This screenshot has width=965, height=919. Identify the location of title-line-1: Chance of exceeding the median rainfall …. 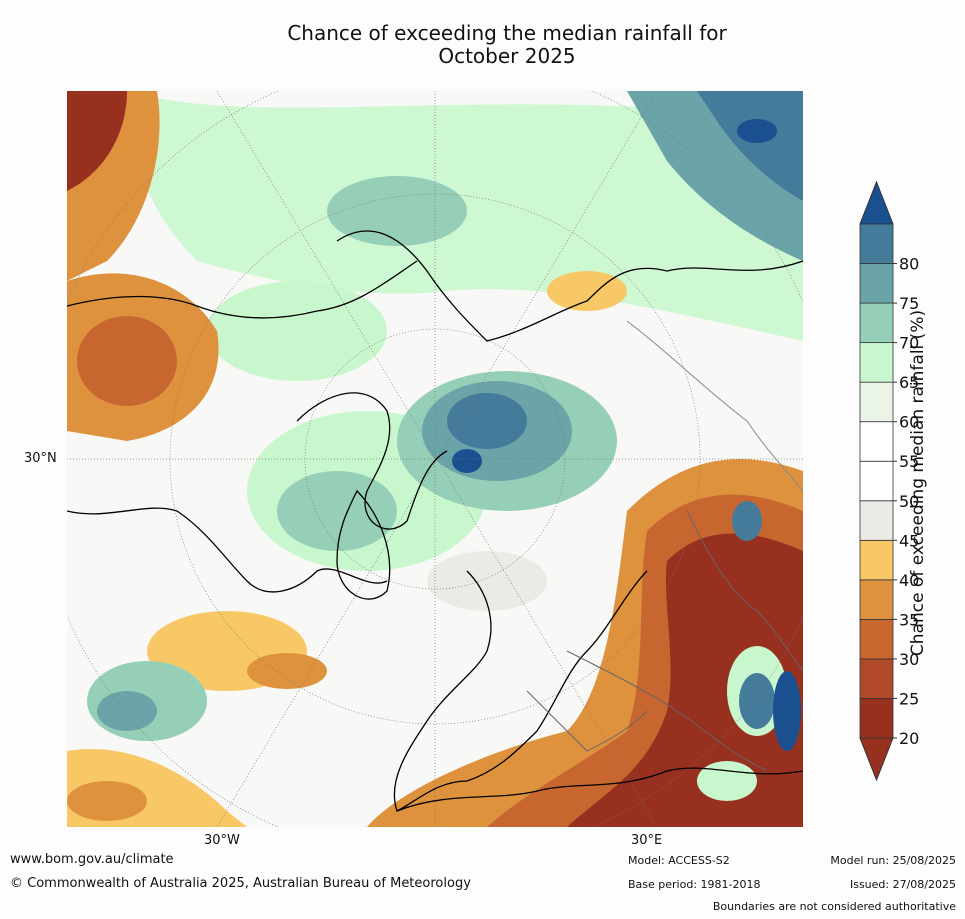
(507, 33).